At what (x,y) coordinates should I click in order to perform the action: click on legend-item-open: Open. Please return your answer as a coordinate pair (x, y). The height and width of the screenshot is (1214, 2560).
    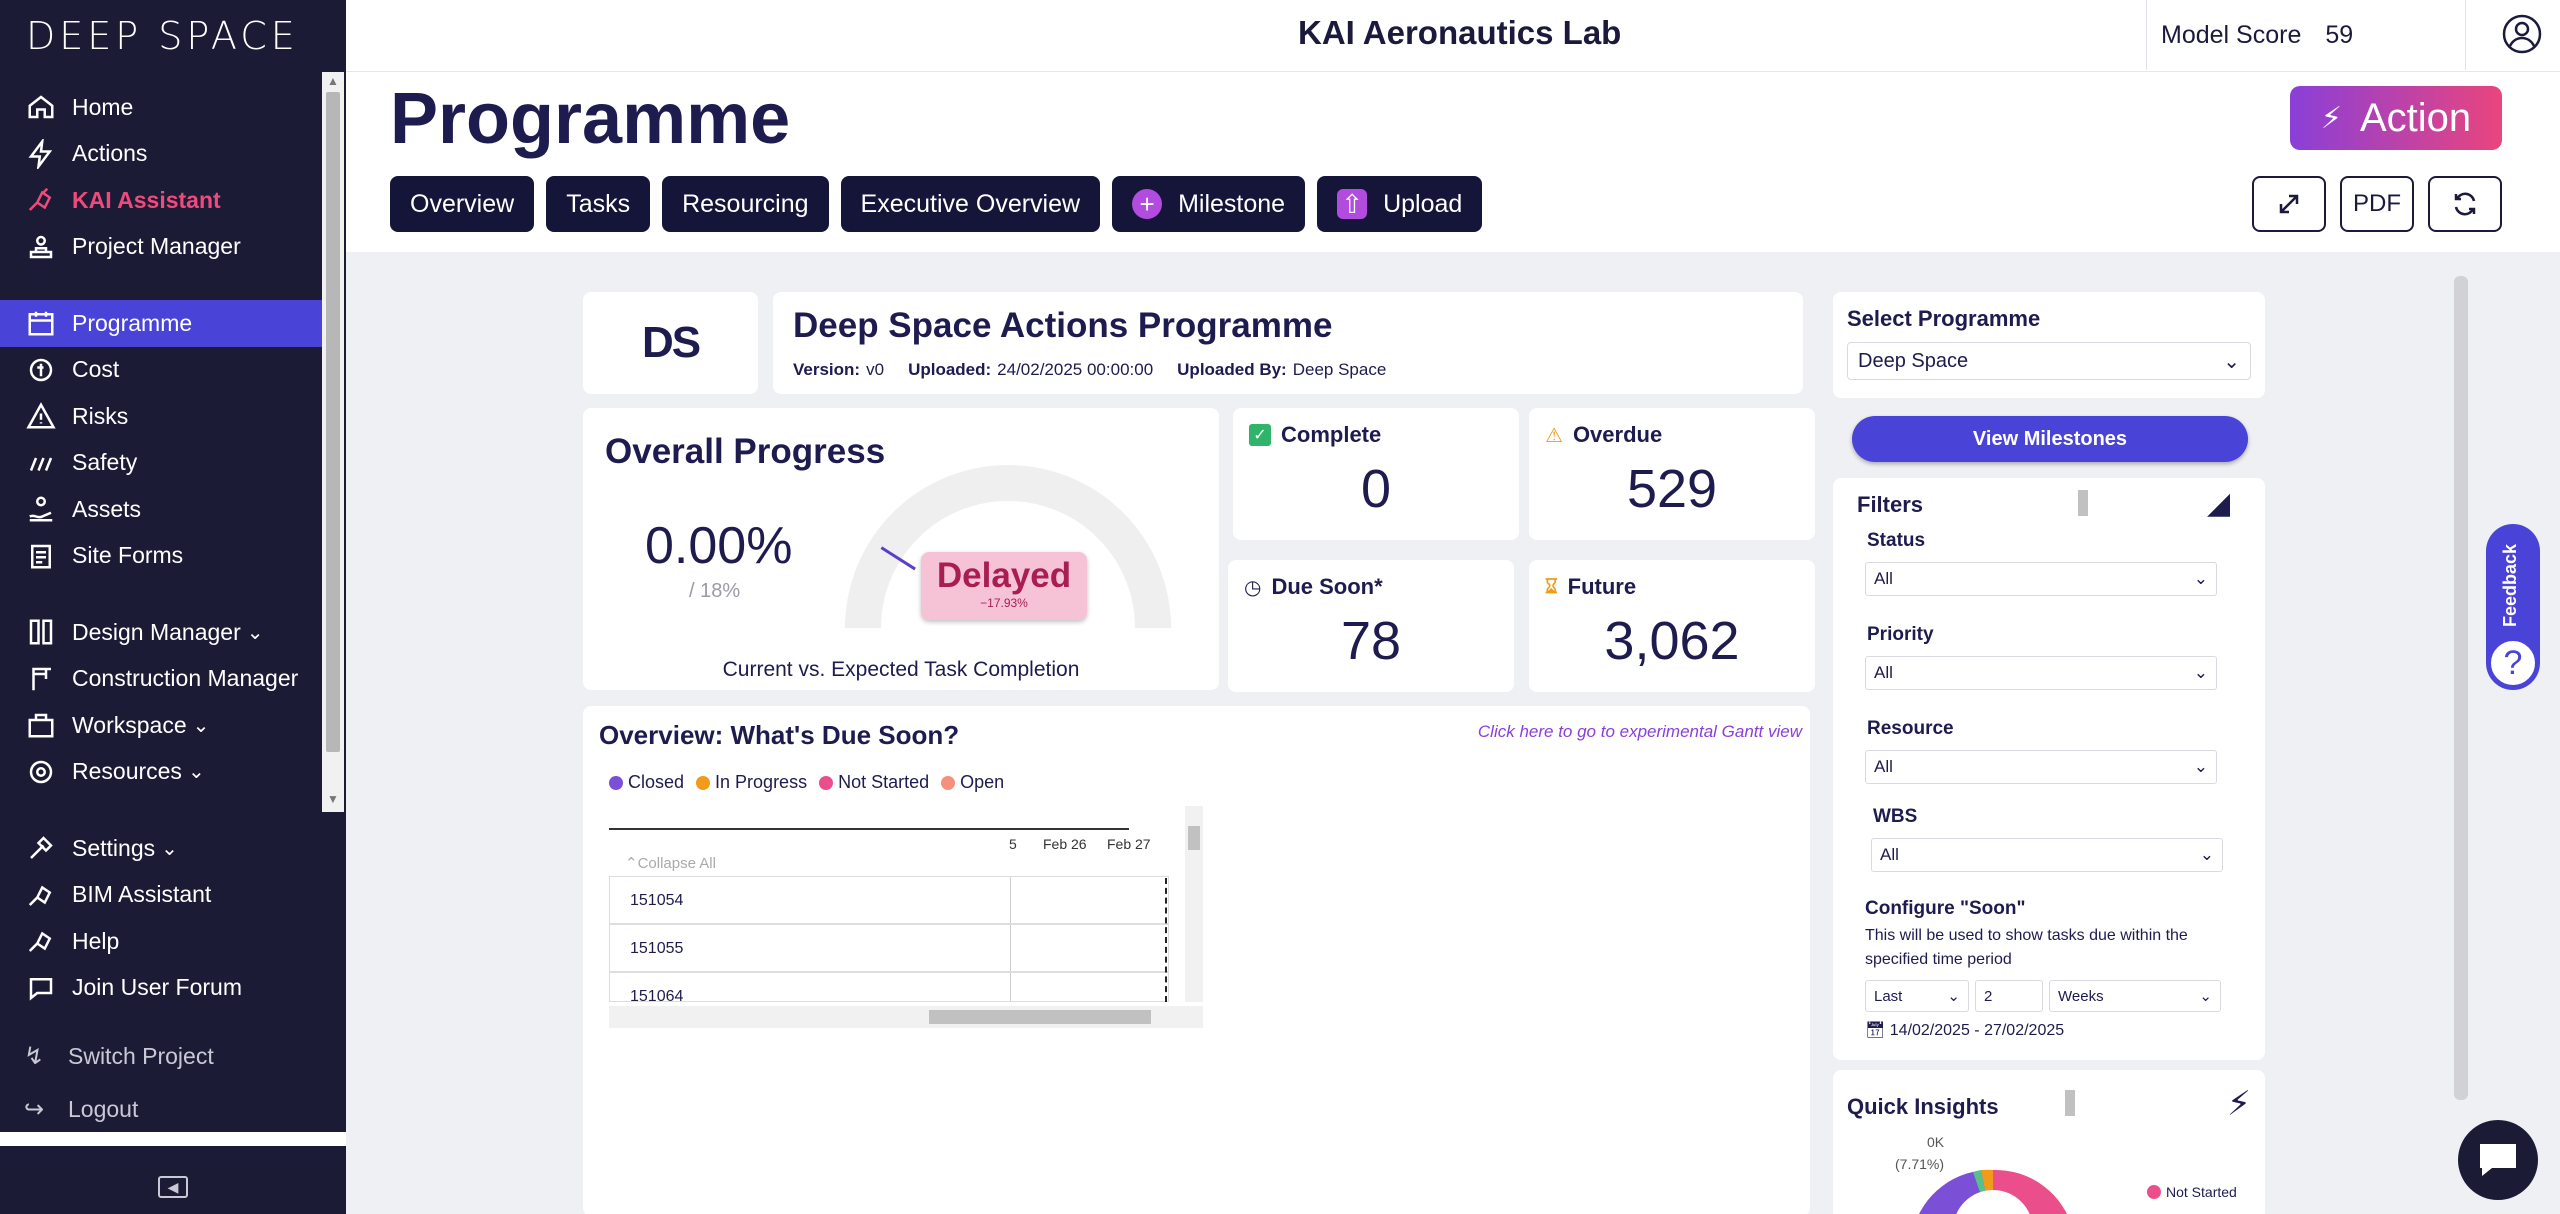
    Looking at the image, I should click on (972, 782).